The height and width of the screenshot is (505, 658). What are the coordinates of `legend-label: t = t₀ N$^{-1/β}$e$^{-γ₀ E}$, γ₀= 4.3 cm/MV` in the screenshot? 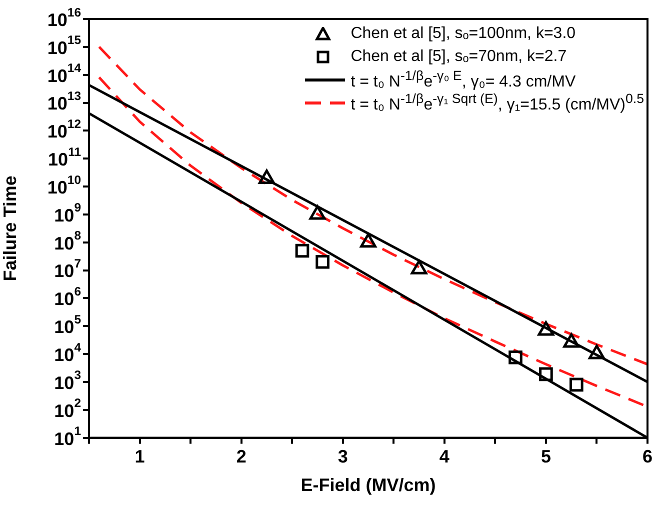 It's located at (463, 80).